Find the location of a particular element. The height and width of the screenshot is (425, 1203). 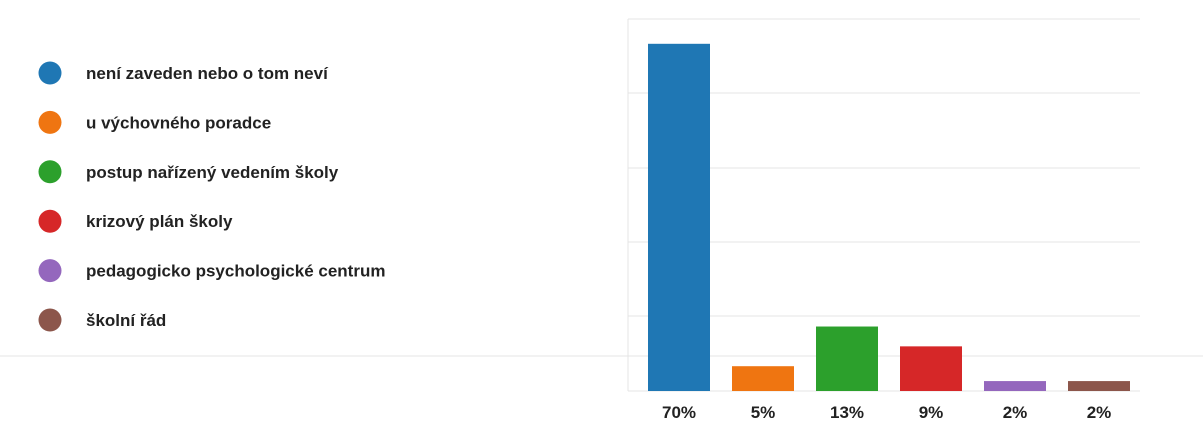

legend-label-3: postup nařízený vedením školy is located at coordinates (212, 172).